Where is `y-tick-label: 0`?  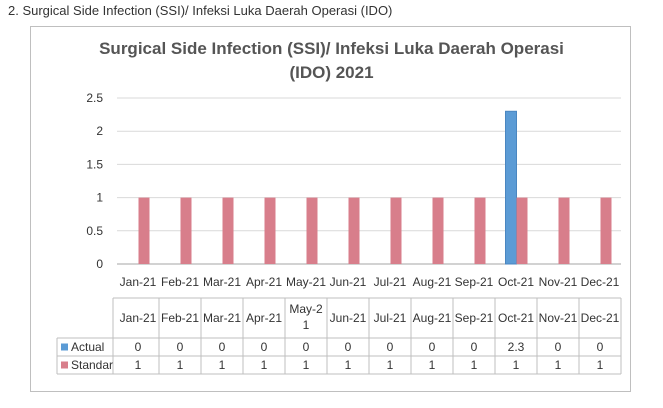
y-tick-label: 0 is located at coordinates (99, 264).